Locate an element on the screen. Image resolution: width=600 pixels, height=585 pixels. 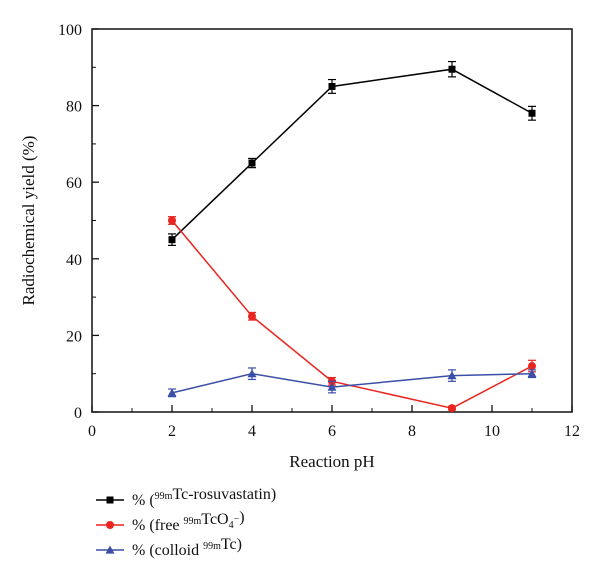
y-tick-label: 20 is located at coordinates (74, 336).